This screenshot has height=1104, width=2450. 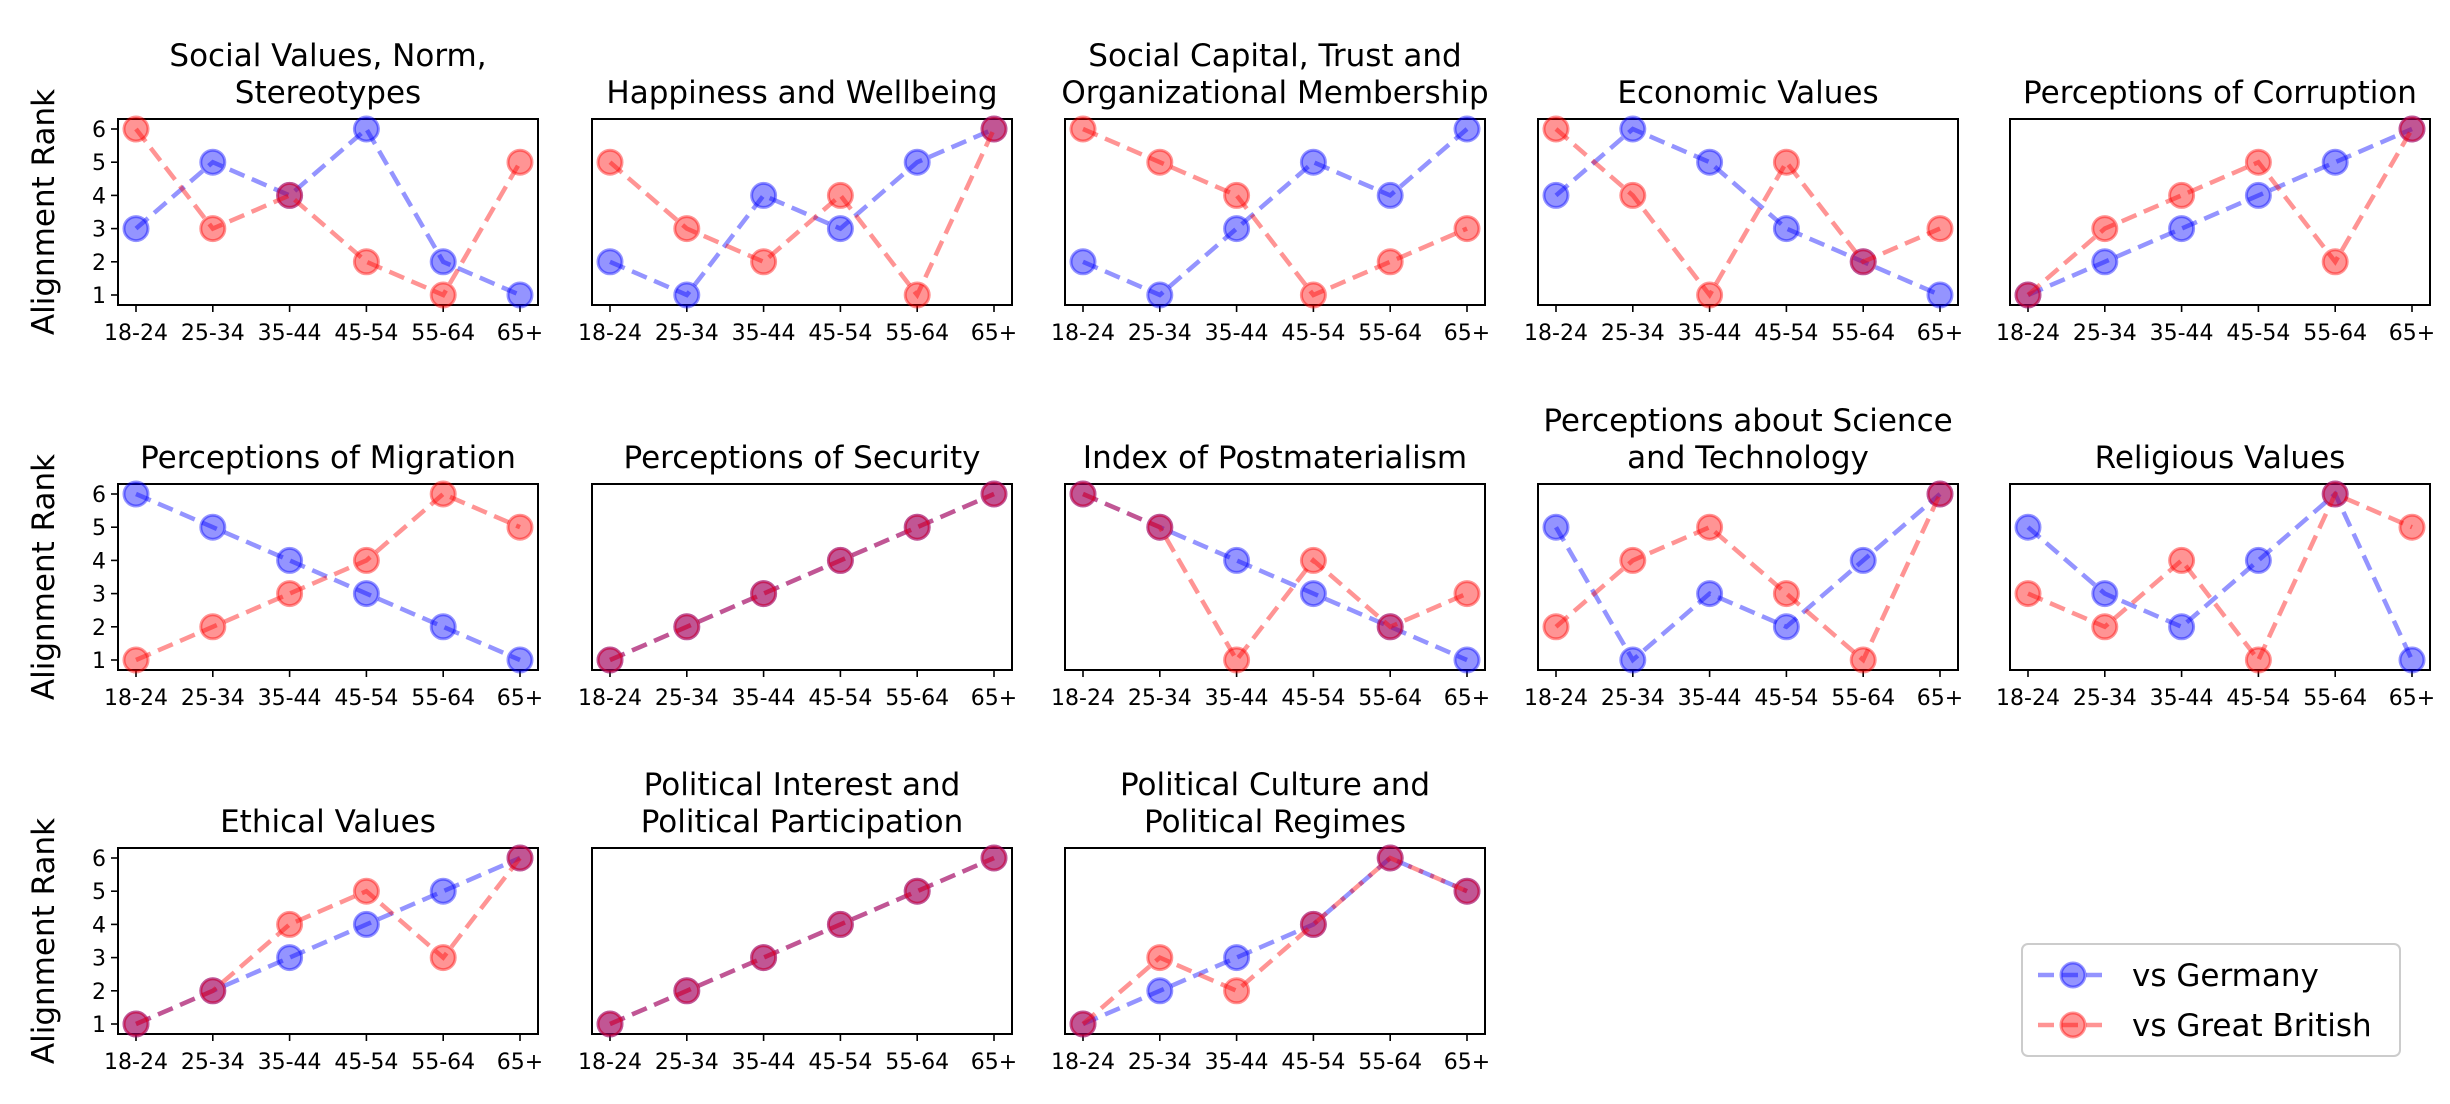 I want to click on panel-title: Perceptions about Science and Technology, so click(x=1747, y=439).